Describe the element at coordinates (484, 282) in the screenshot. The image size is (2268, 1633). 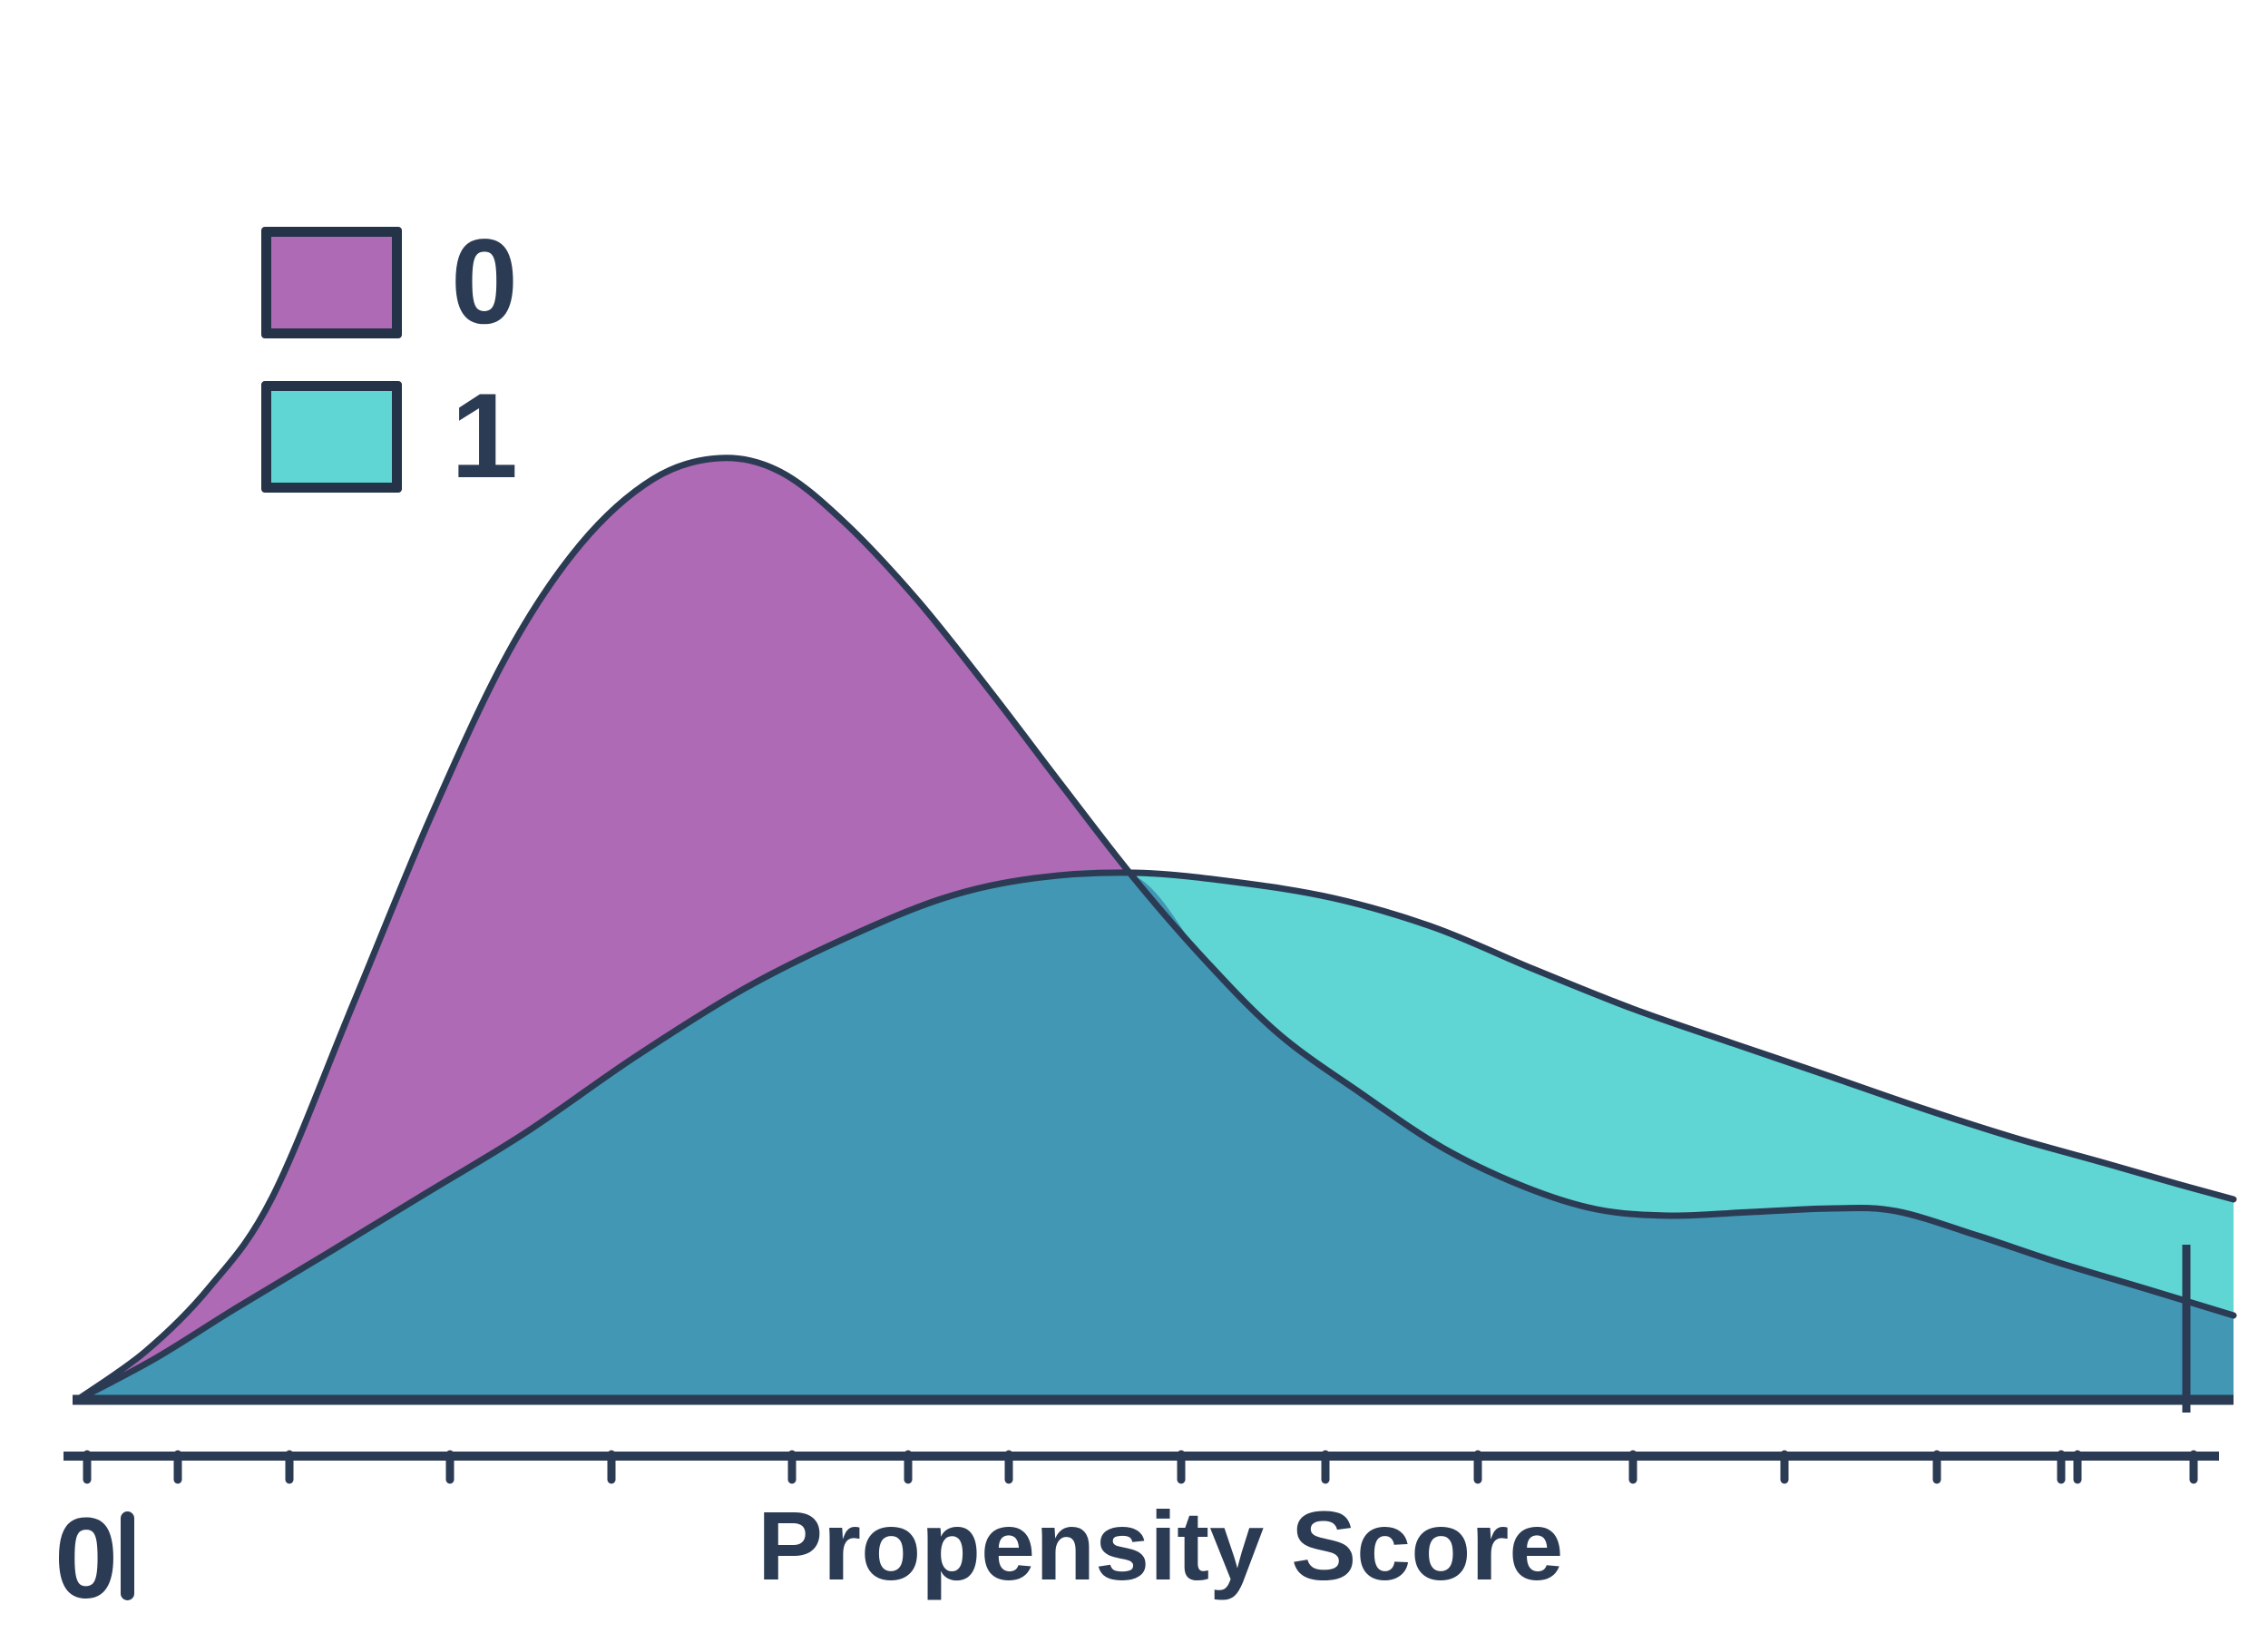
I see `legend-label-group-0: 0` at that location.